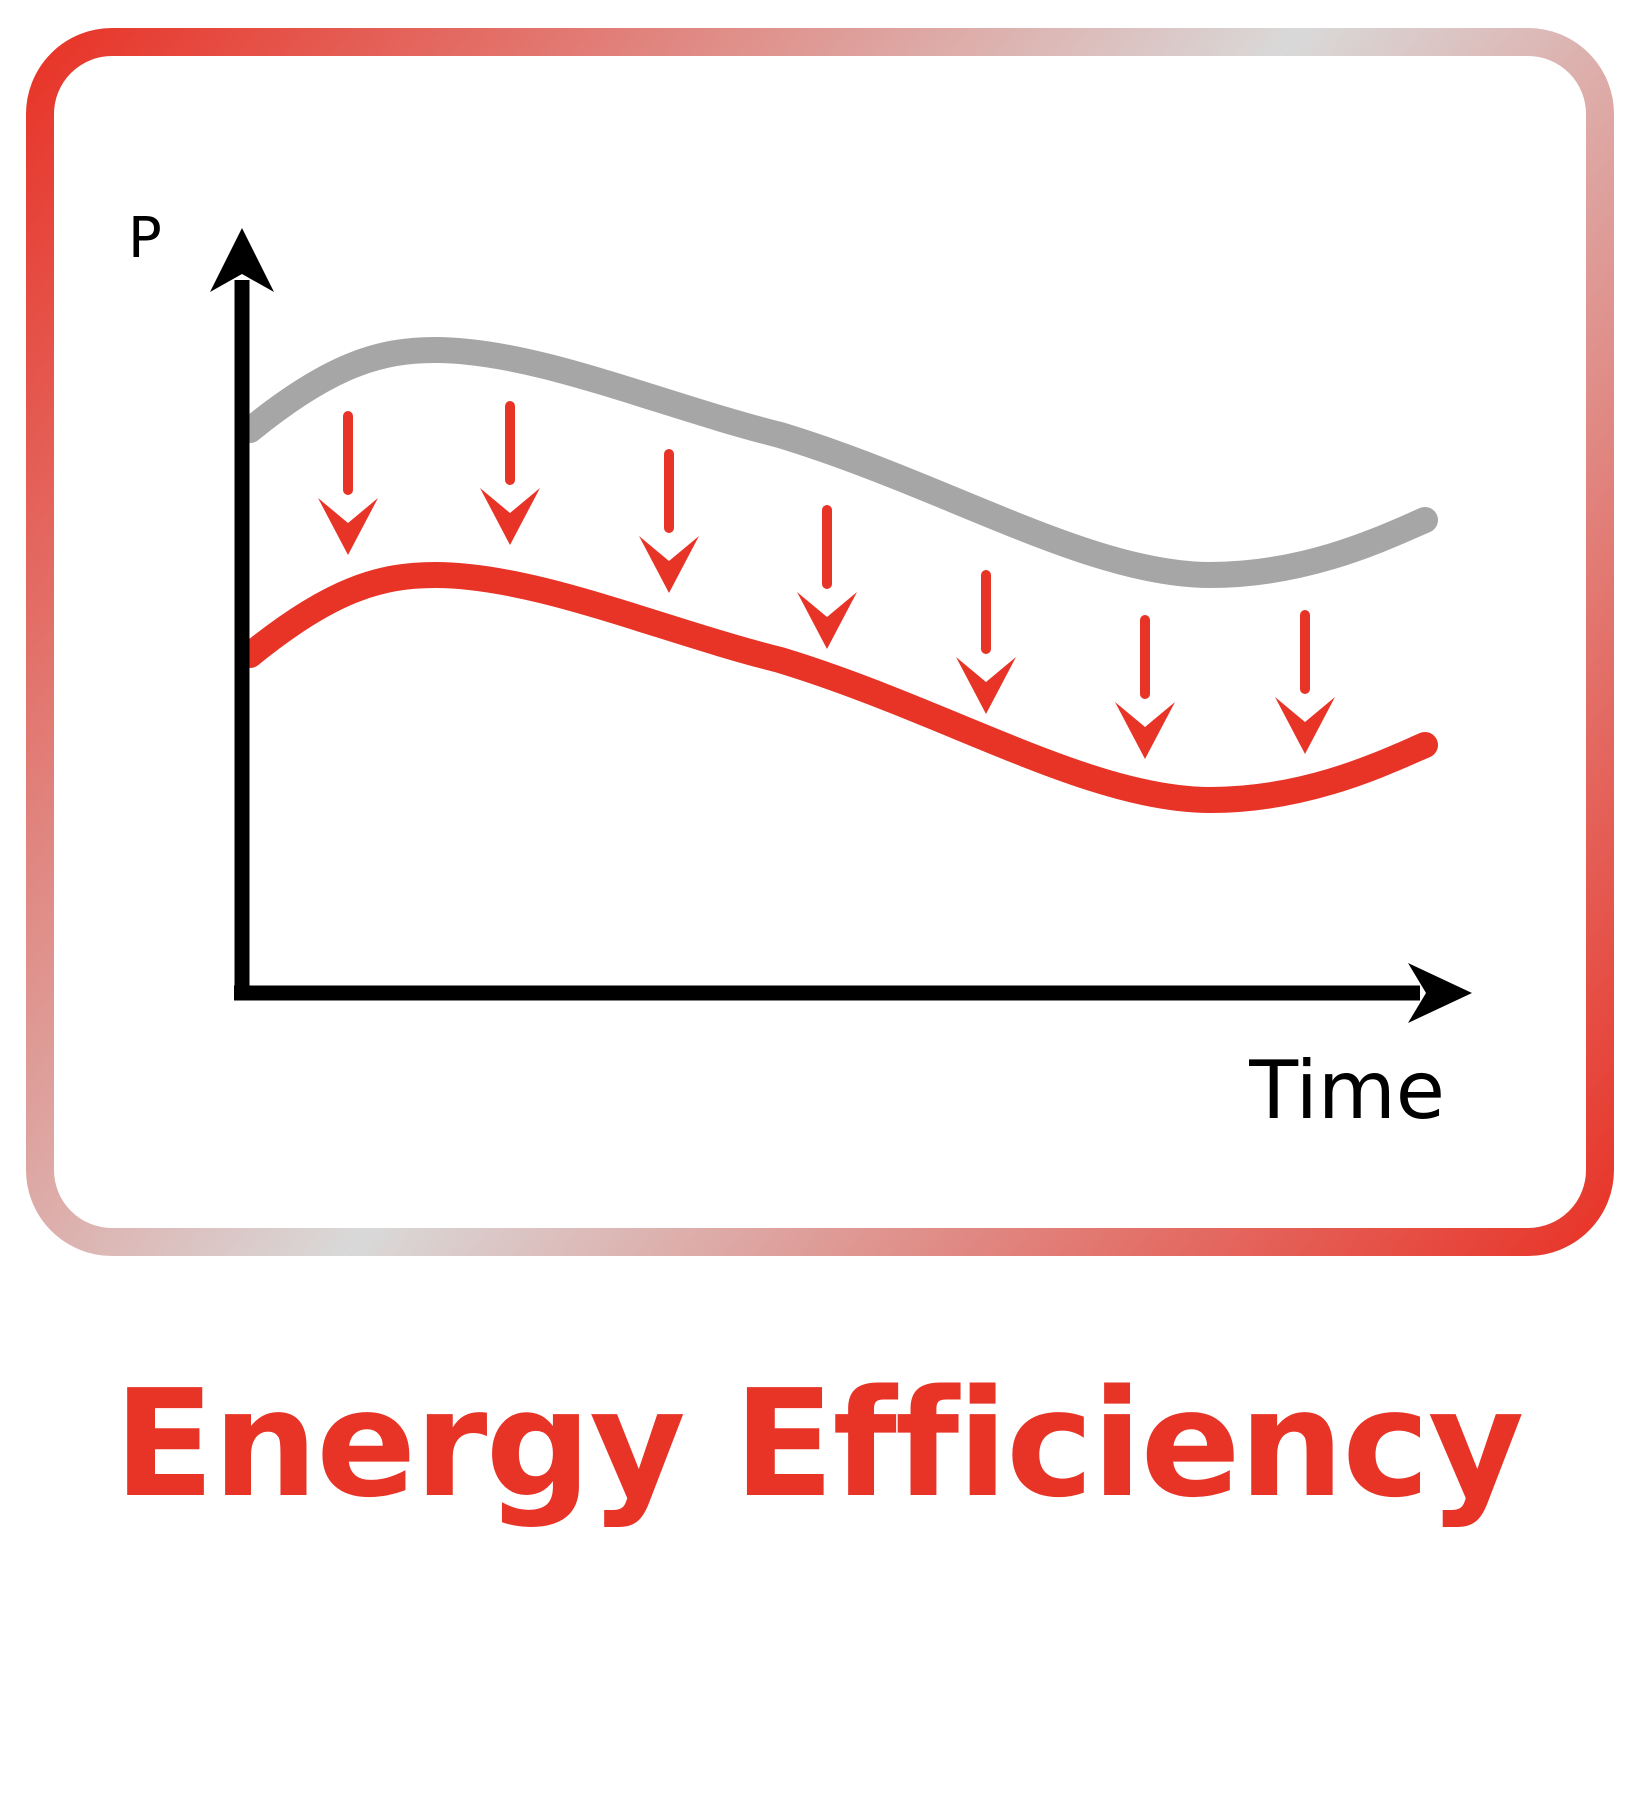 Image resolution: width=1636 pixels, height=1798 pixels. What do you see at coordinates (1440, 993) in the screenshot?
I see `x-axis-arrowhead` at bounding box center [1440, 993].